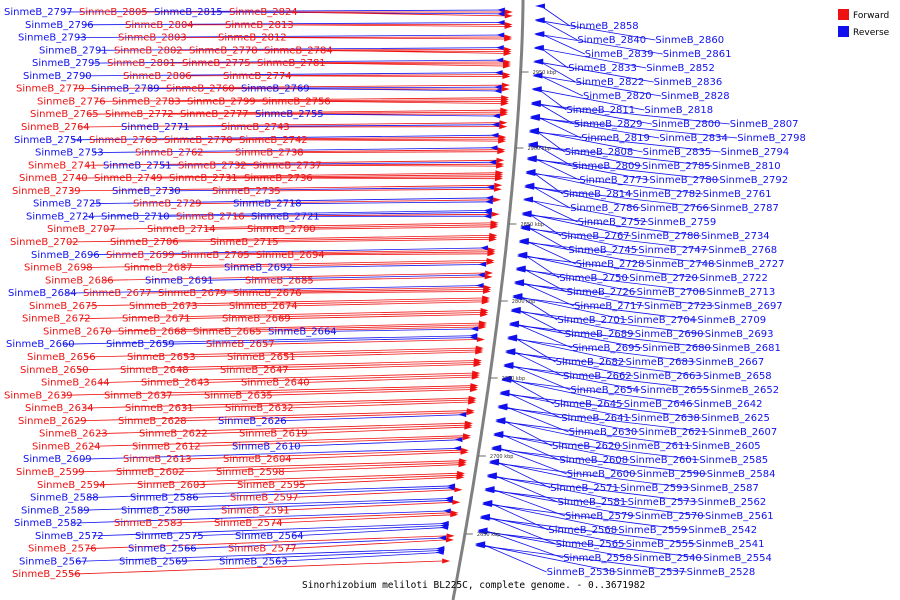  Describe the element at coordinates (79, 280) in the screenshot. I see `gene-label: SinmeB_2686` at that location.